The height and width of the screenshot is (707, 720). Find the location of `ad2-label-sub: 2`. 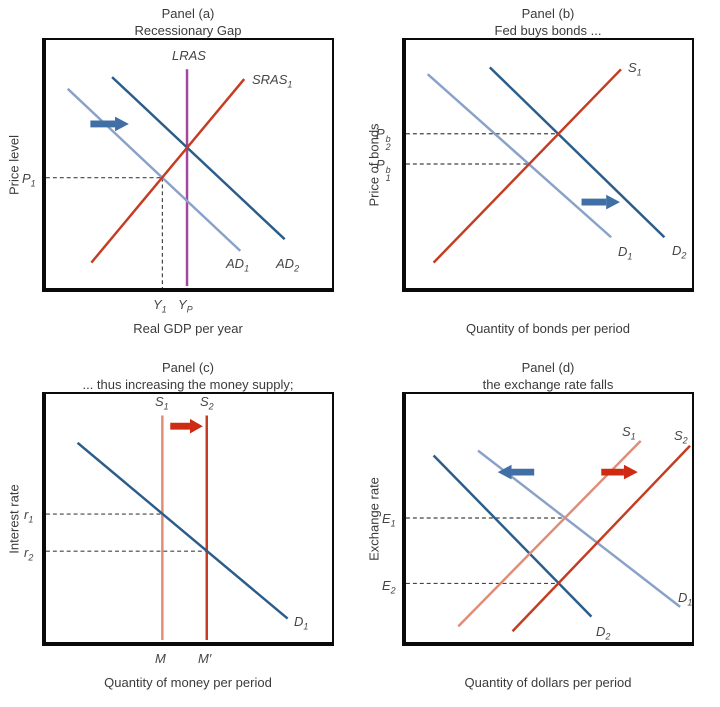

ad2-label-sub: 2 is located at coordinates (297, 268).